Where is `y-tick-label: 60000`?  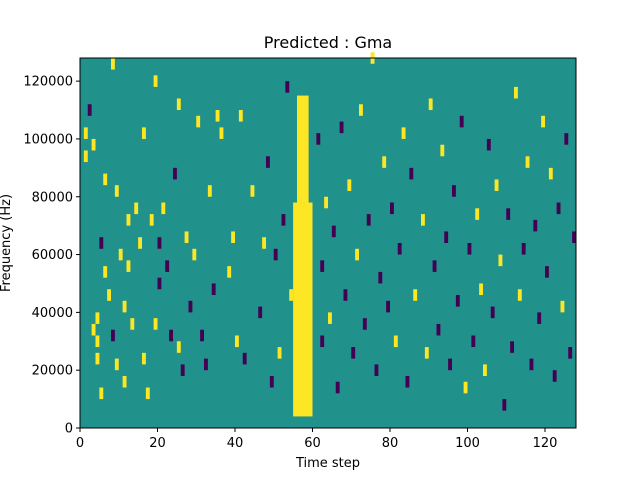
y-tick-label: 60000 is located at coordinates (52, 255).